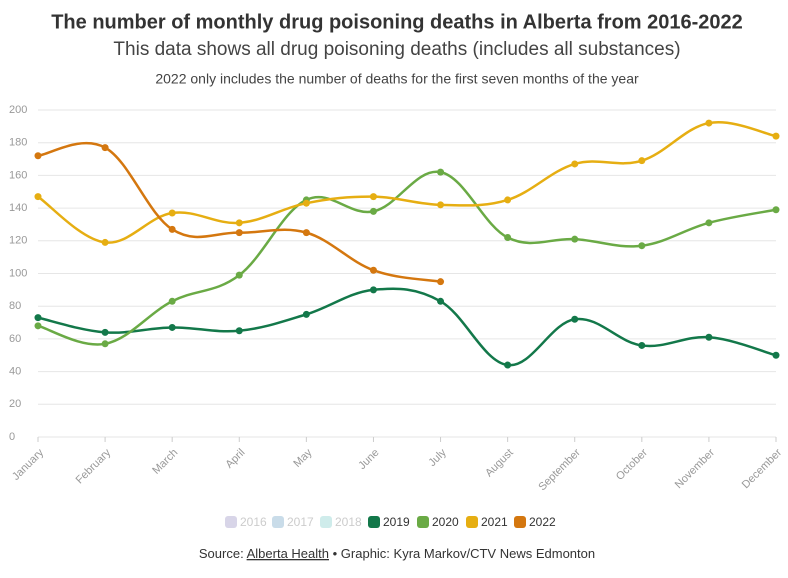 This screenshot has height=578, width=788. I want to click on x-tick-label: September, so click(559, 469).